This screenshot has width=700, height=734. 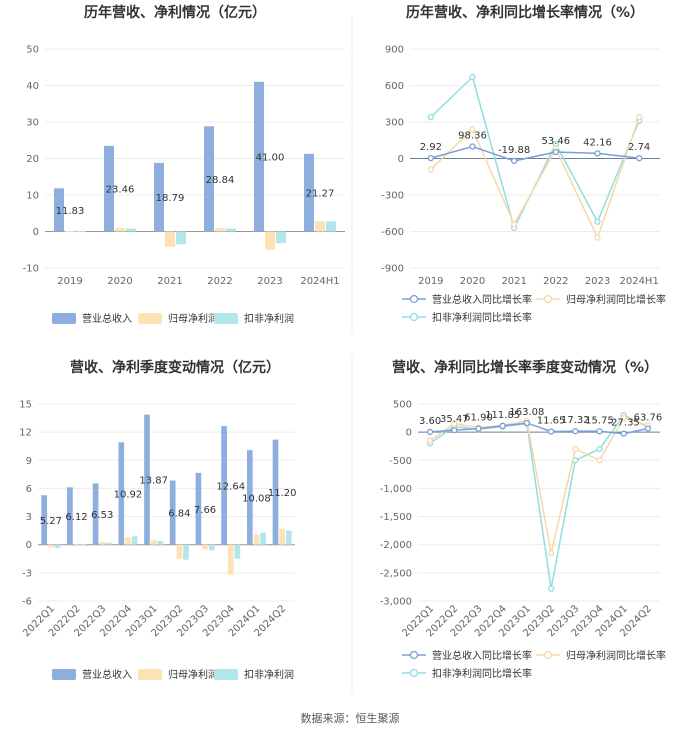 I want to click on y-tick-label: -500, so click(x=400, y=461).